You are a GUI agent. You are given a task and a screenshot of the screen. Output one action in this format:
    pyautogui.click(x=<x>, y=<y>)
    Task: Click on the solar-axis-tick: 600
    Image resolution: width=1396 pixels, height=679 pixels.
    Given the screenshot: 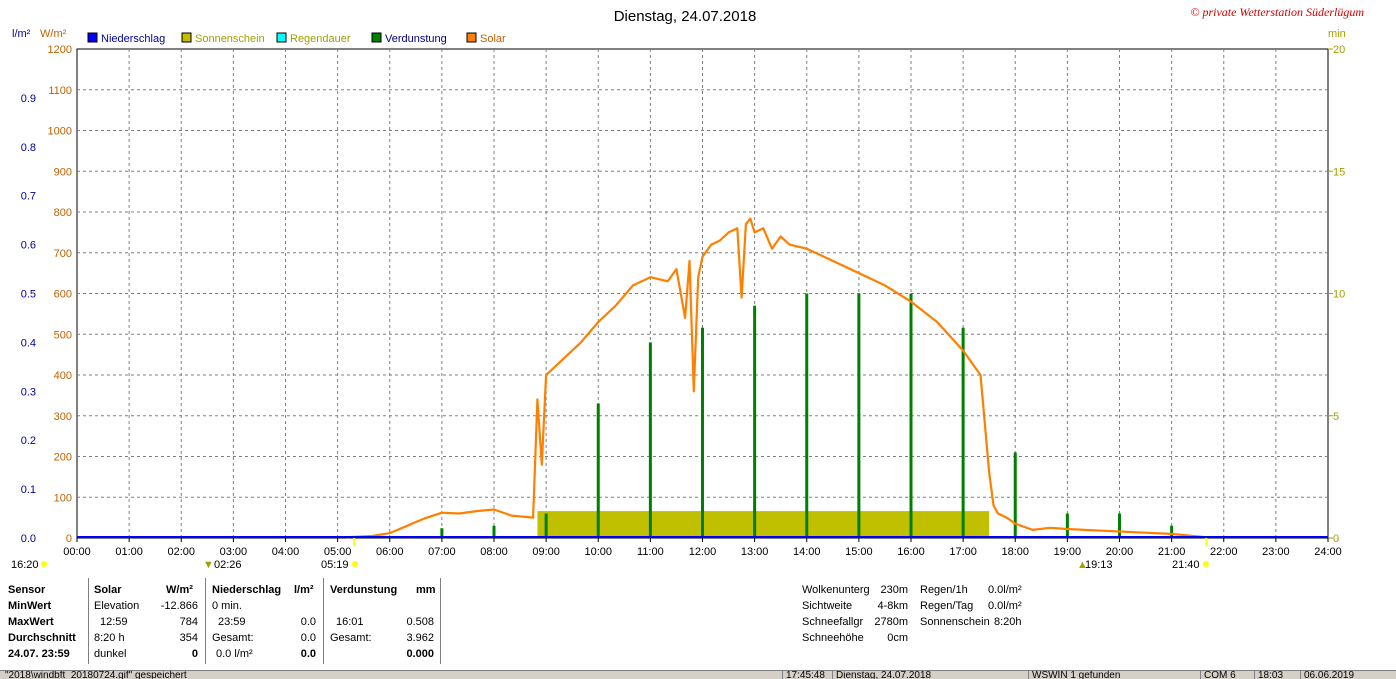 What is the action you would take?
    pyautogui.click(x=63, y=295)
    